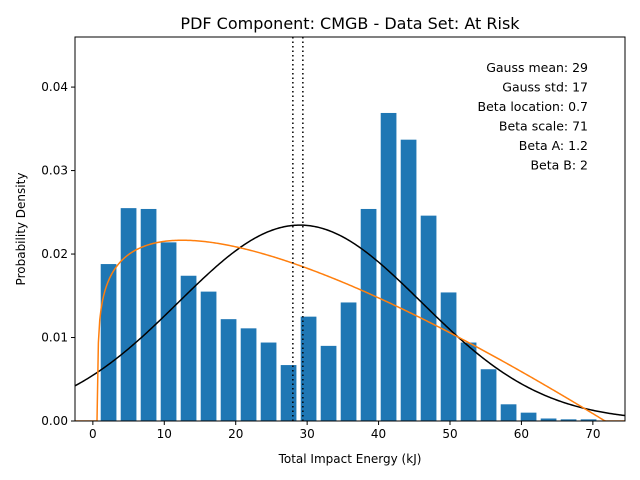  I want to click on x-tick-label: 60, so click(521, 434).